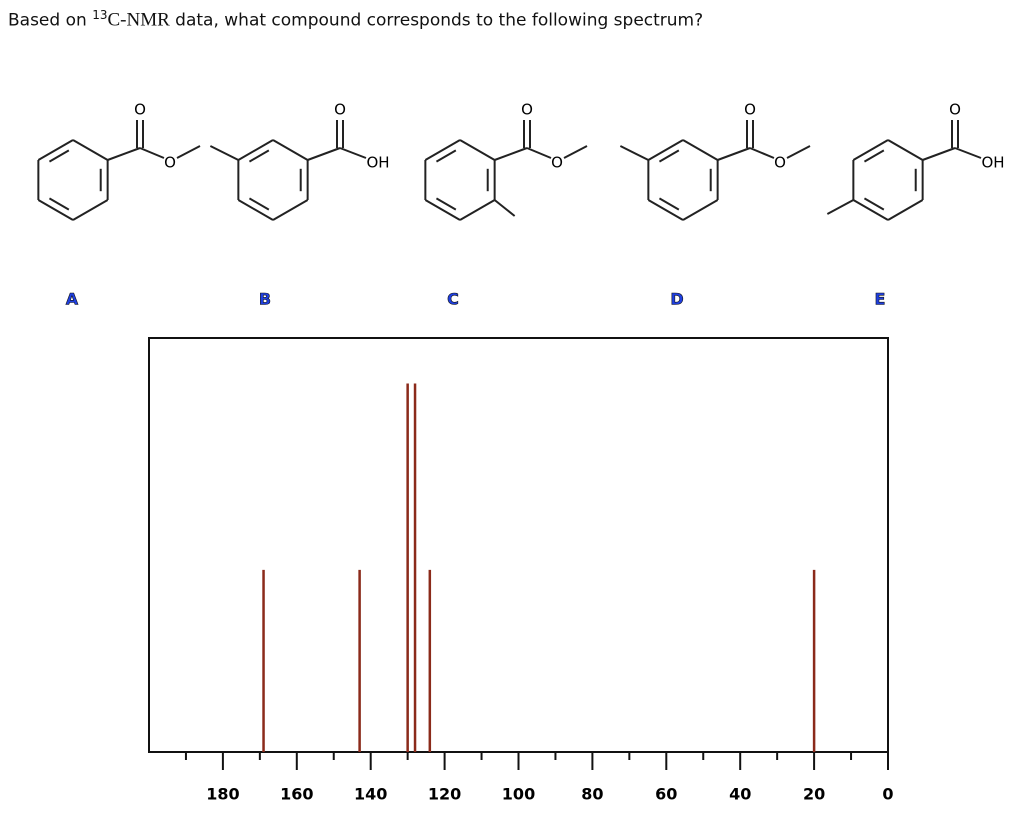 The width and height of the screenshot is (1024, 814). Describe the element at coordinates (138, 20) in the screenshot. I see `nucleus: C-NMR` at that location.